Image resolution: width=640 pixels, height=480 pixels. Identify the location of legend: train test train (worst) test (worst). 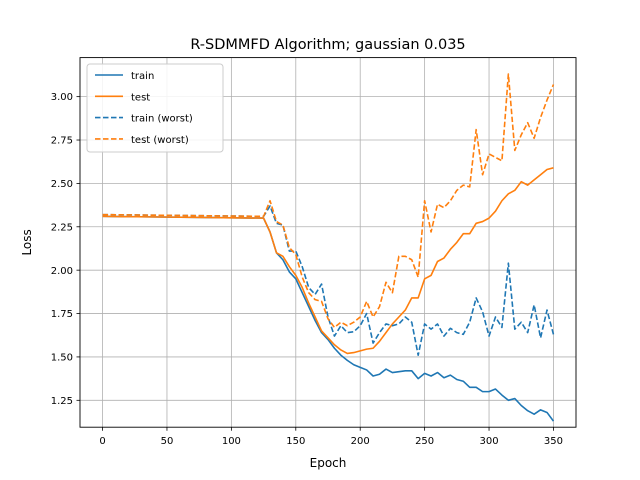
(155, 108).